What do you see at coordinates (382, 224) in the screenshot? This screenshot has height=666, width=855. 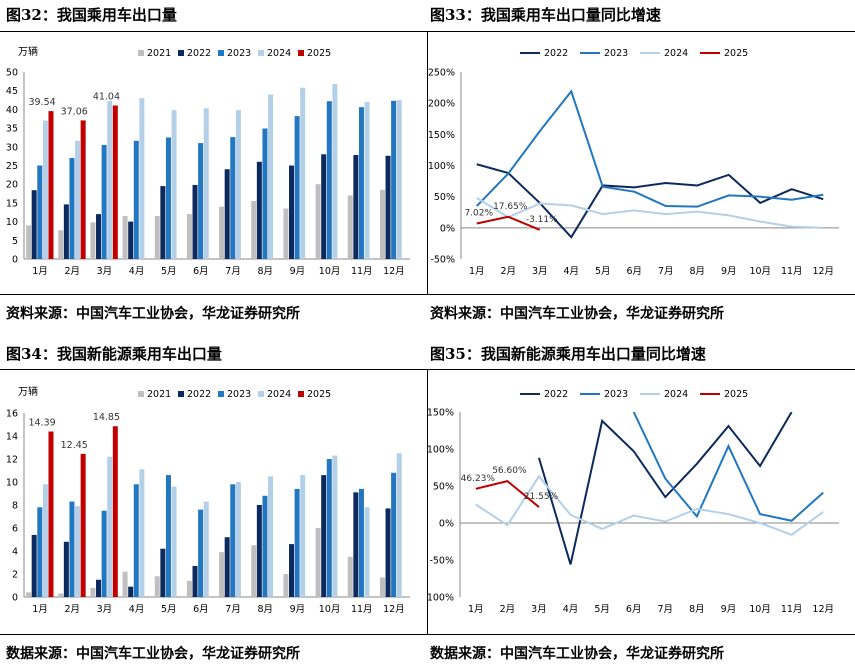 I see `bar-2021-12月` at bounding box center [382, 224].